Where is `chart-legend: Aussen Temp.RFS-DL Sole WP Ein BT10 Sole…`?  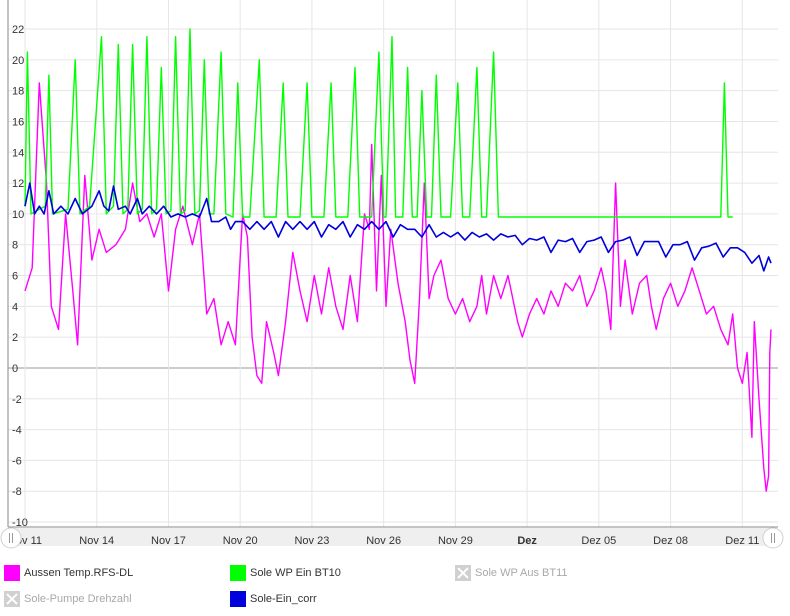 chart-legend: Aussen Temp.RFS-DL Sole WP Ein BT10 Sole… is located at coordinates (395, 587).